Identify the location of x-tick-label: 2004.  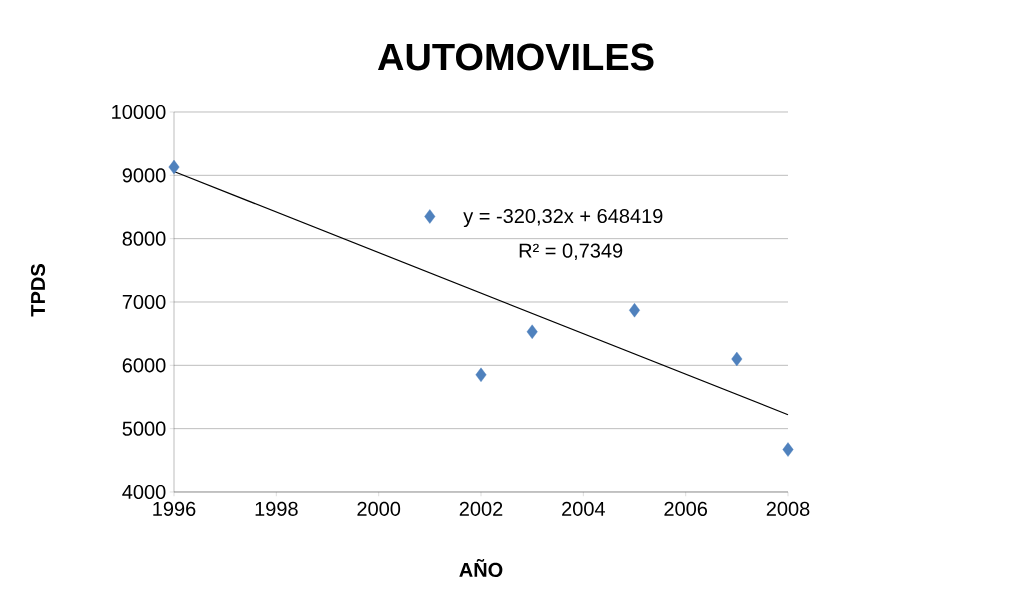
(583, 508).